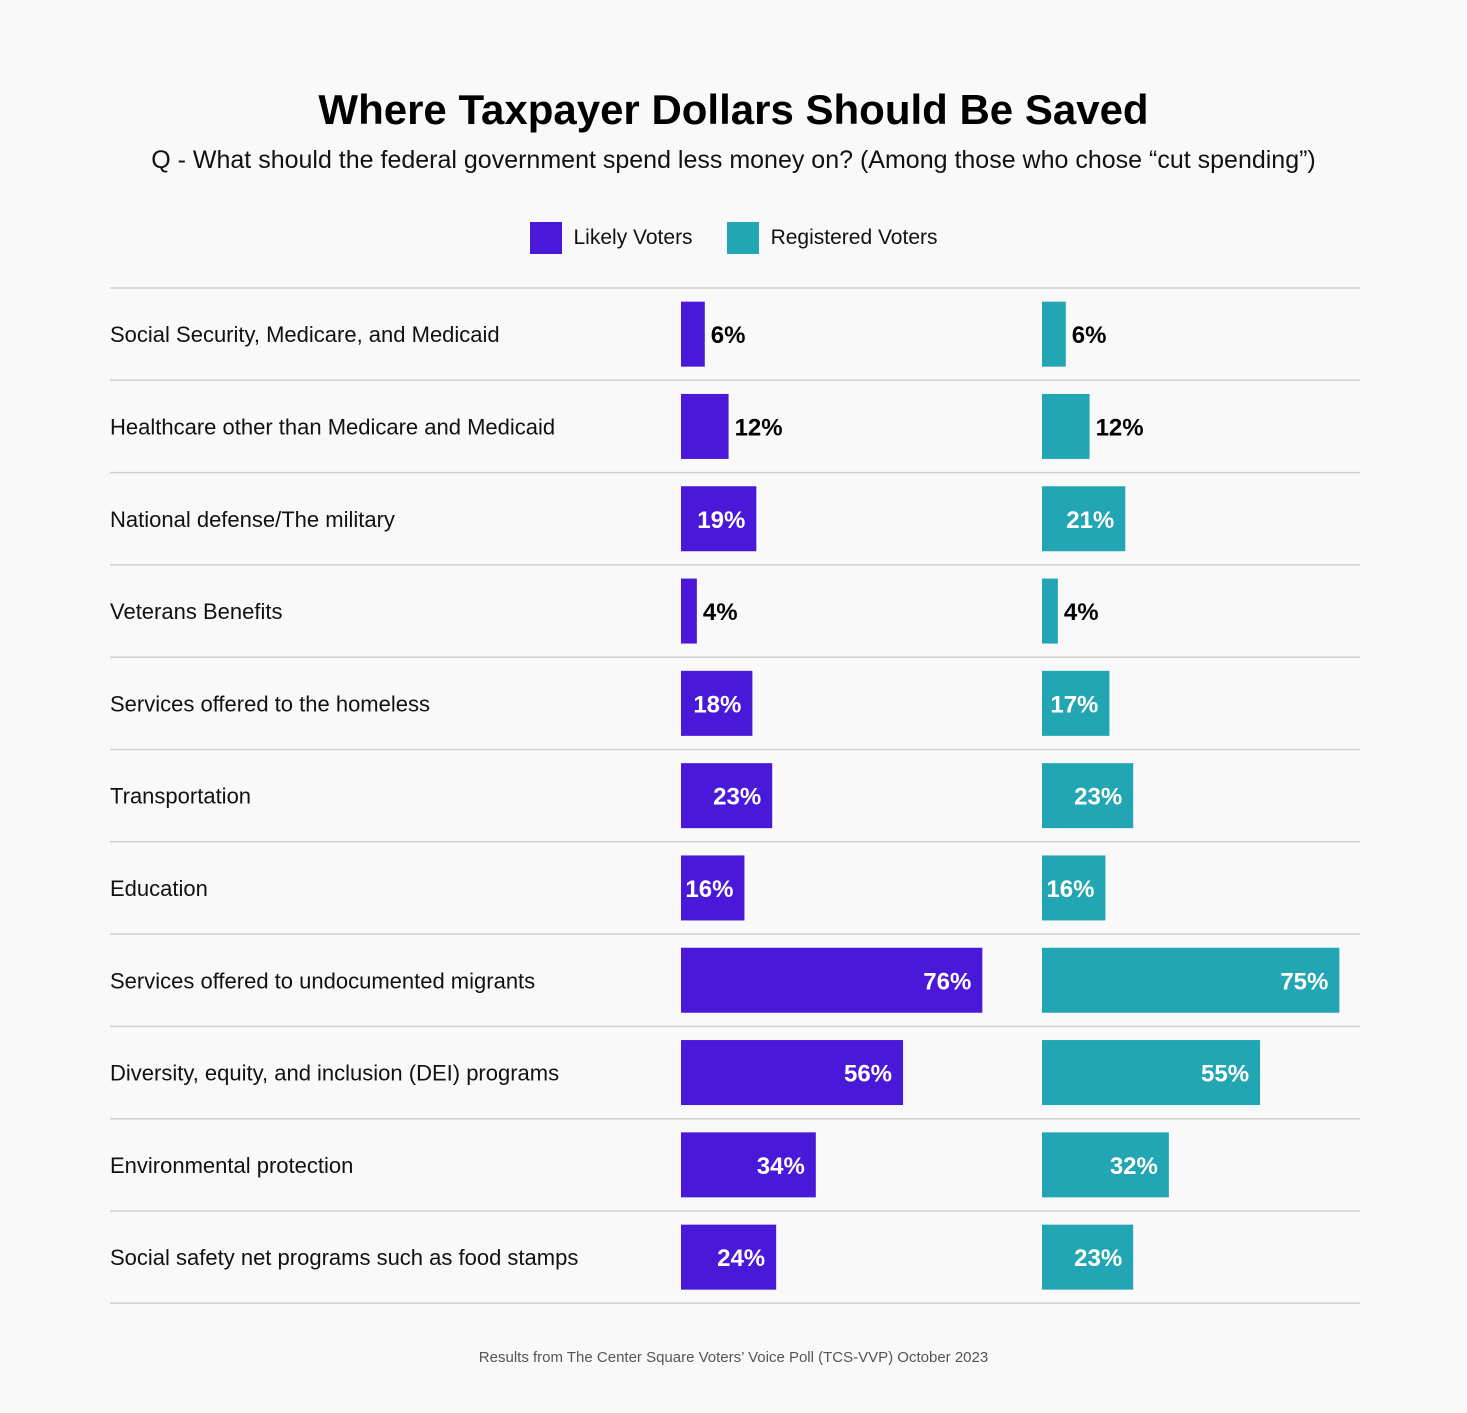 The width and height of the screenshot is (1467, 1413). Describe the element at coordinates (252, 519) in the screenshot. I see `category-label: National defense/The military` at that location.